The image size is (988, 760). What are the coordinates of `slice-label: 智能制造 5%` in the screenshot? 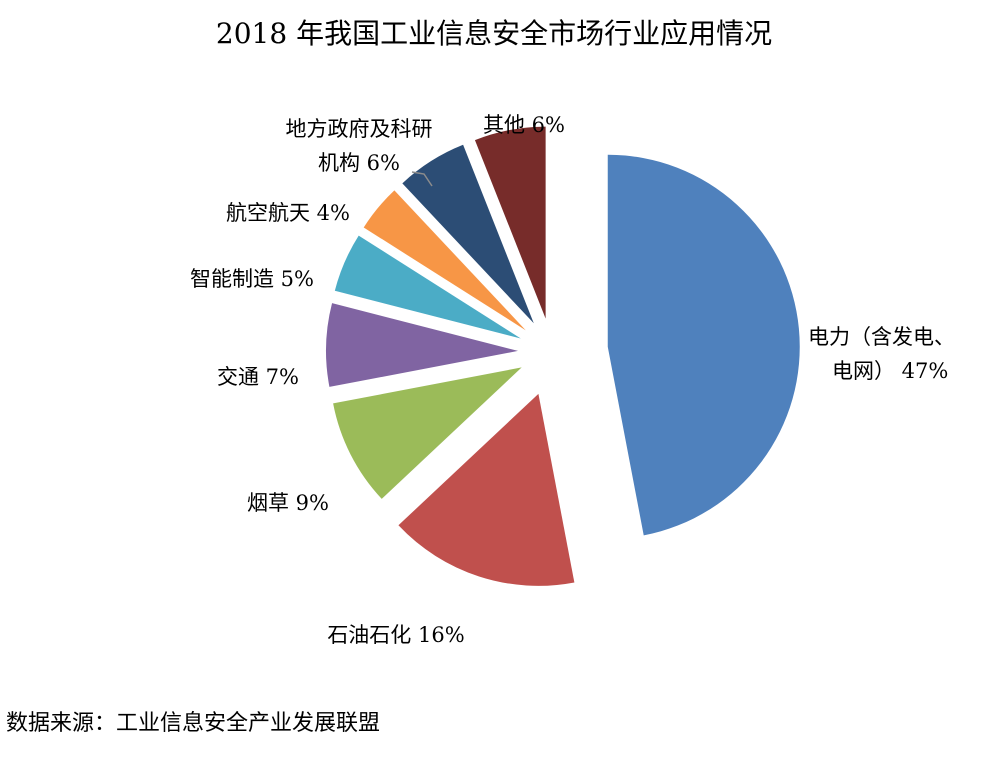 It's located at (252, 279).